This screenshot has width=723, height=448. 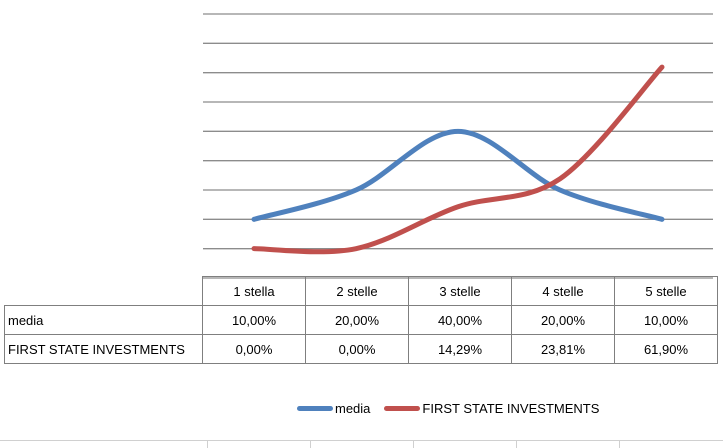 What do you see at coordinates (315, 408) in the screenshot?
I see `legend-swatch-media` at bounding box center [315, 408].